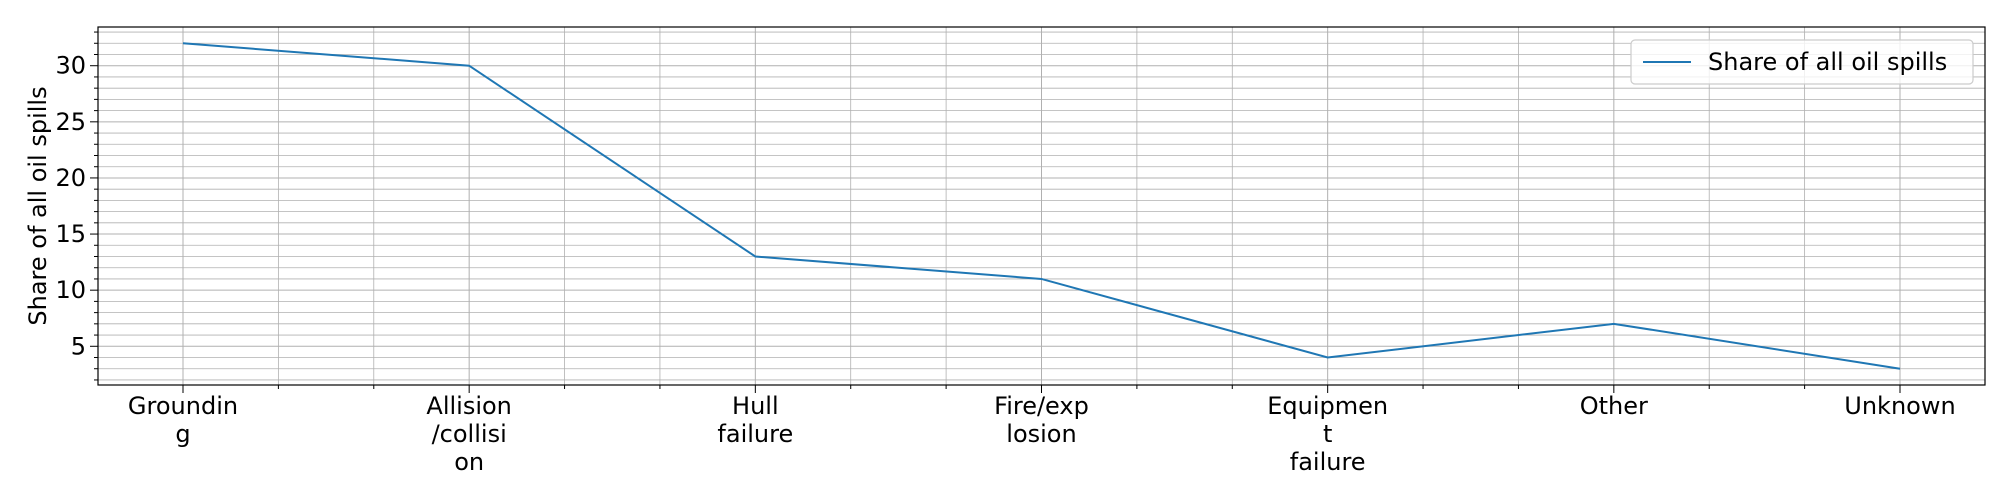 This screenshot has height=500, width=2000. I want to click on legend: Share of all oil spills, so click(1802, 62).